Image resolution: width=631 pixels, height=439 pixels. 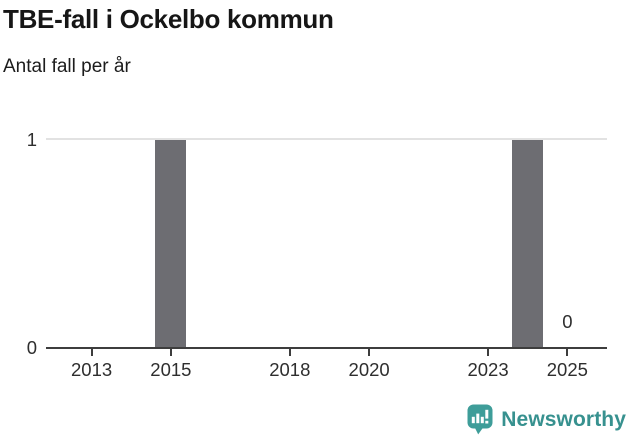 I want to click on bar-2015, so click(x=171, y=244).